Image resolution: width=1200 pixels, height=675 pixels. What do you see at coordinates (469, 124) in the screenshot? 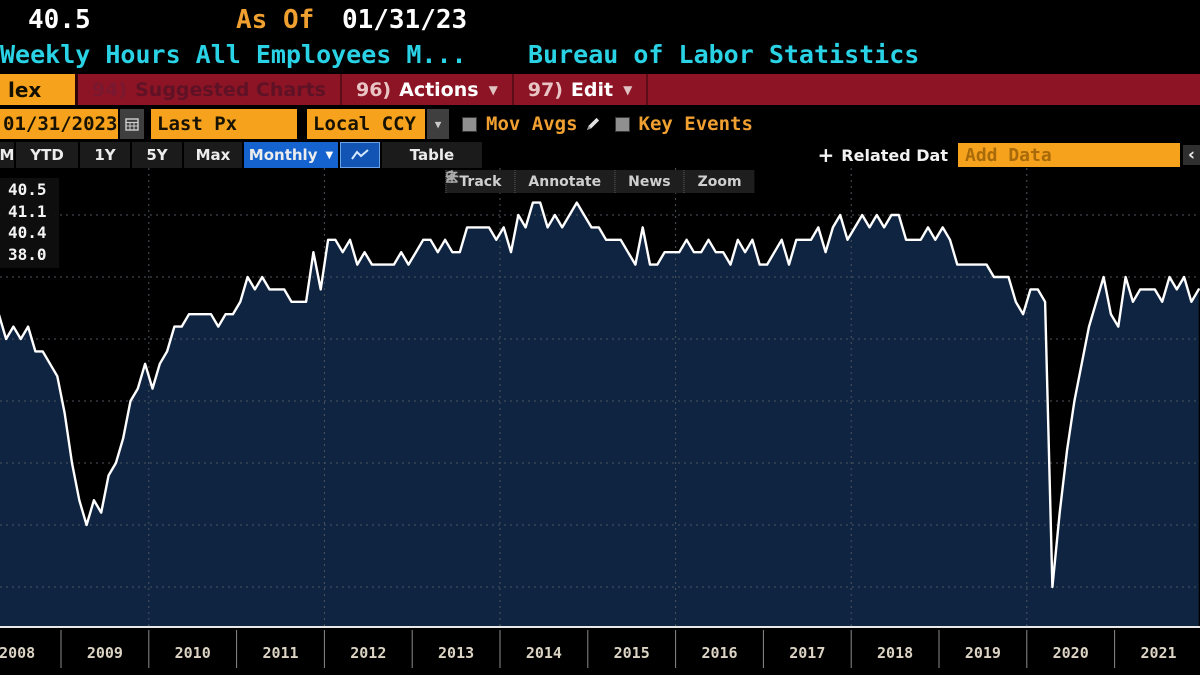
I see `mov-avgs-checkbox` at bounding box center [469, 124].